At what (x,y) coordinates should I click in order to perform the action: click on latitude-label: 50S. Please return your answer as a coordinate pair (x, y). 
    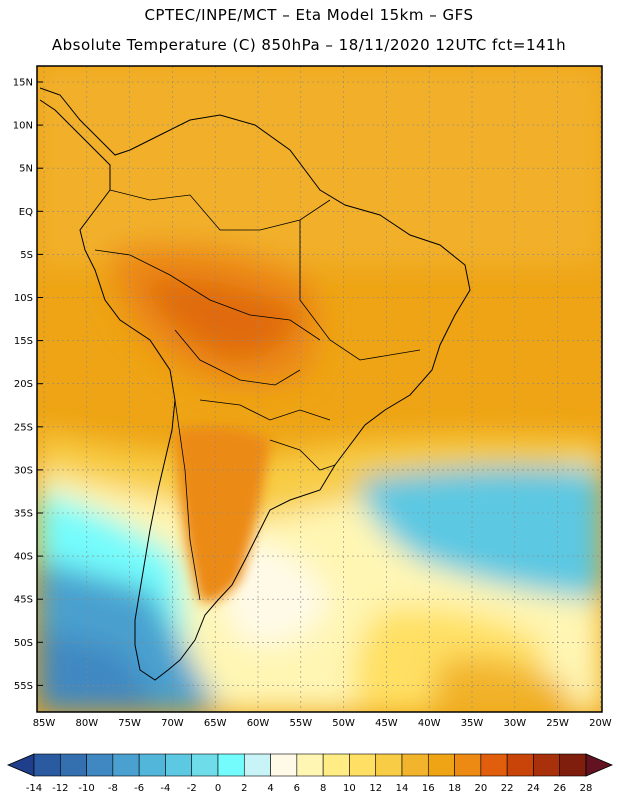
    Looking at the image, I should click on (23, 643).